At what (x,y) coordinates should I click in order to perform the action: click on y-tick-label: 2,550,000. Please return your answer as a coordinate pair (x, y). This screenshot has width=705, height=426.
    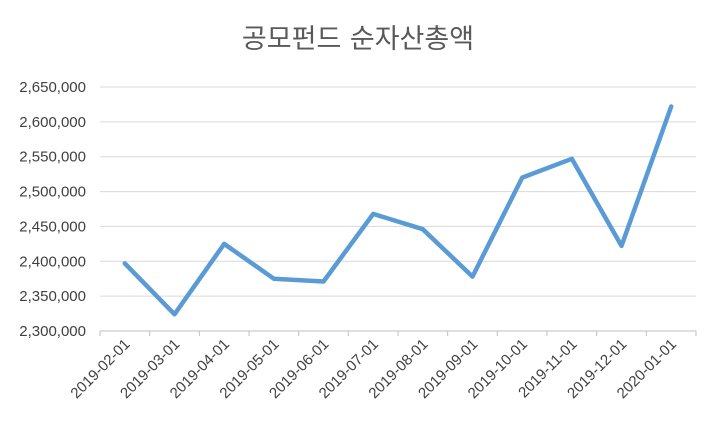
    Looking at the image, I should click on (52, 157).